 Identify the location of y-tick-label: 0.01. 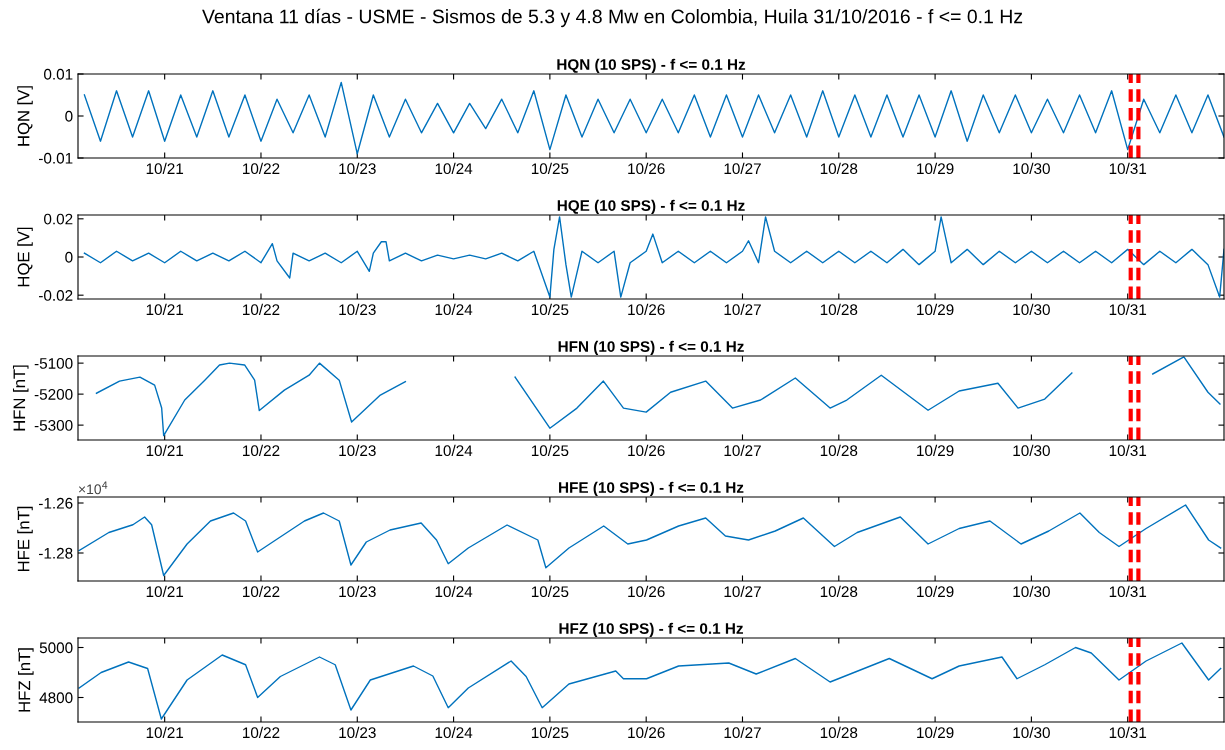
(58, 74).